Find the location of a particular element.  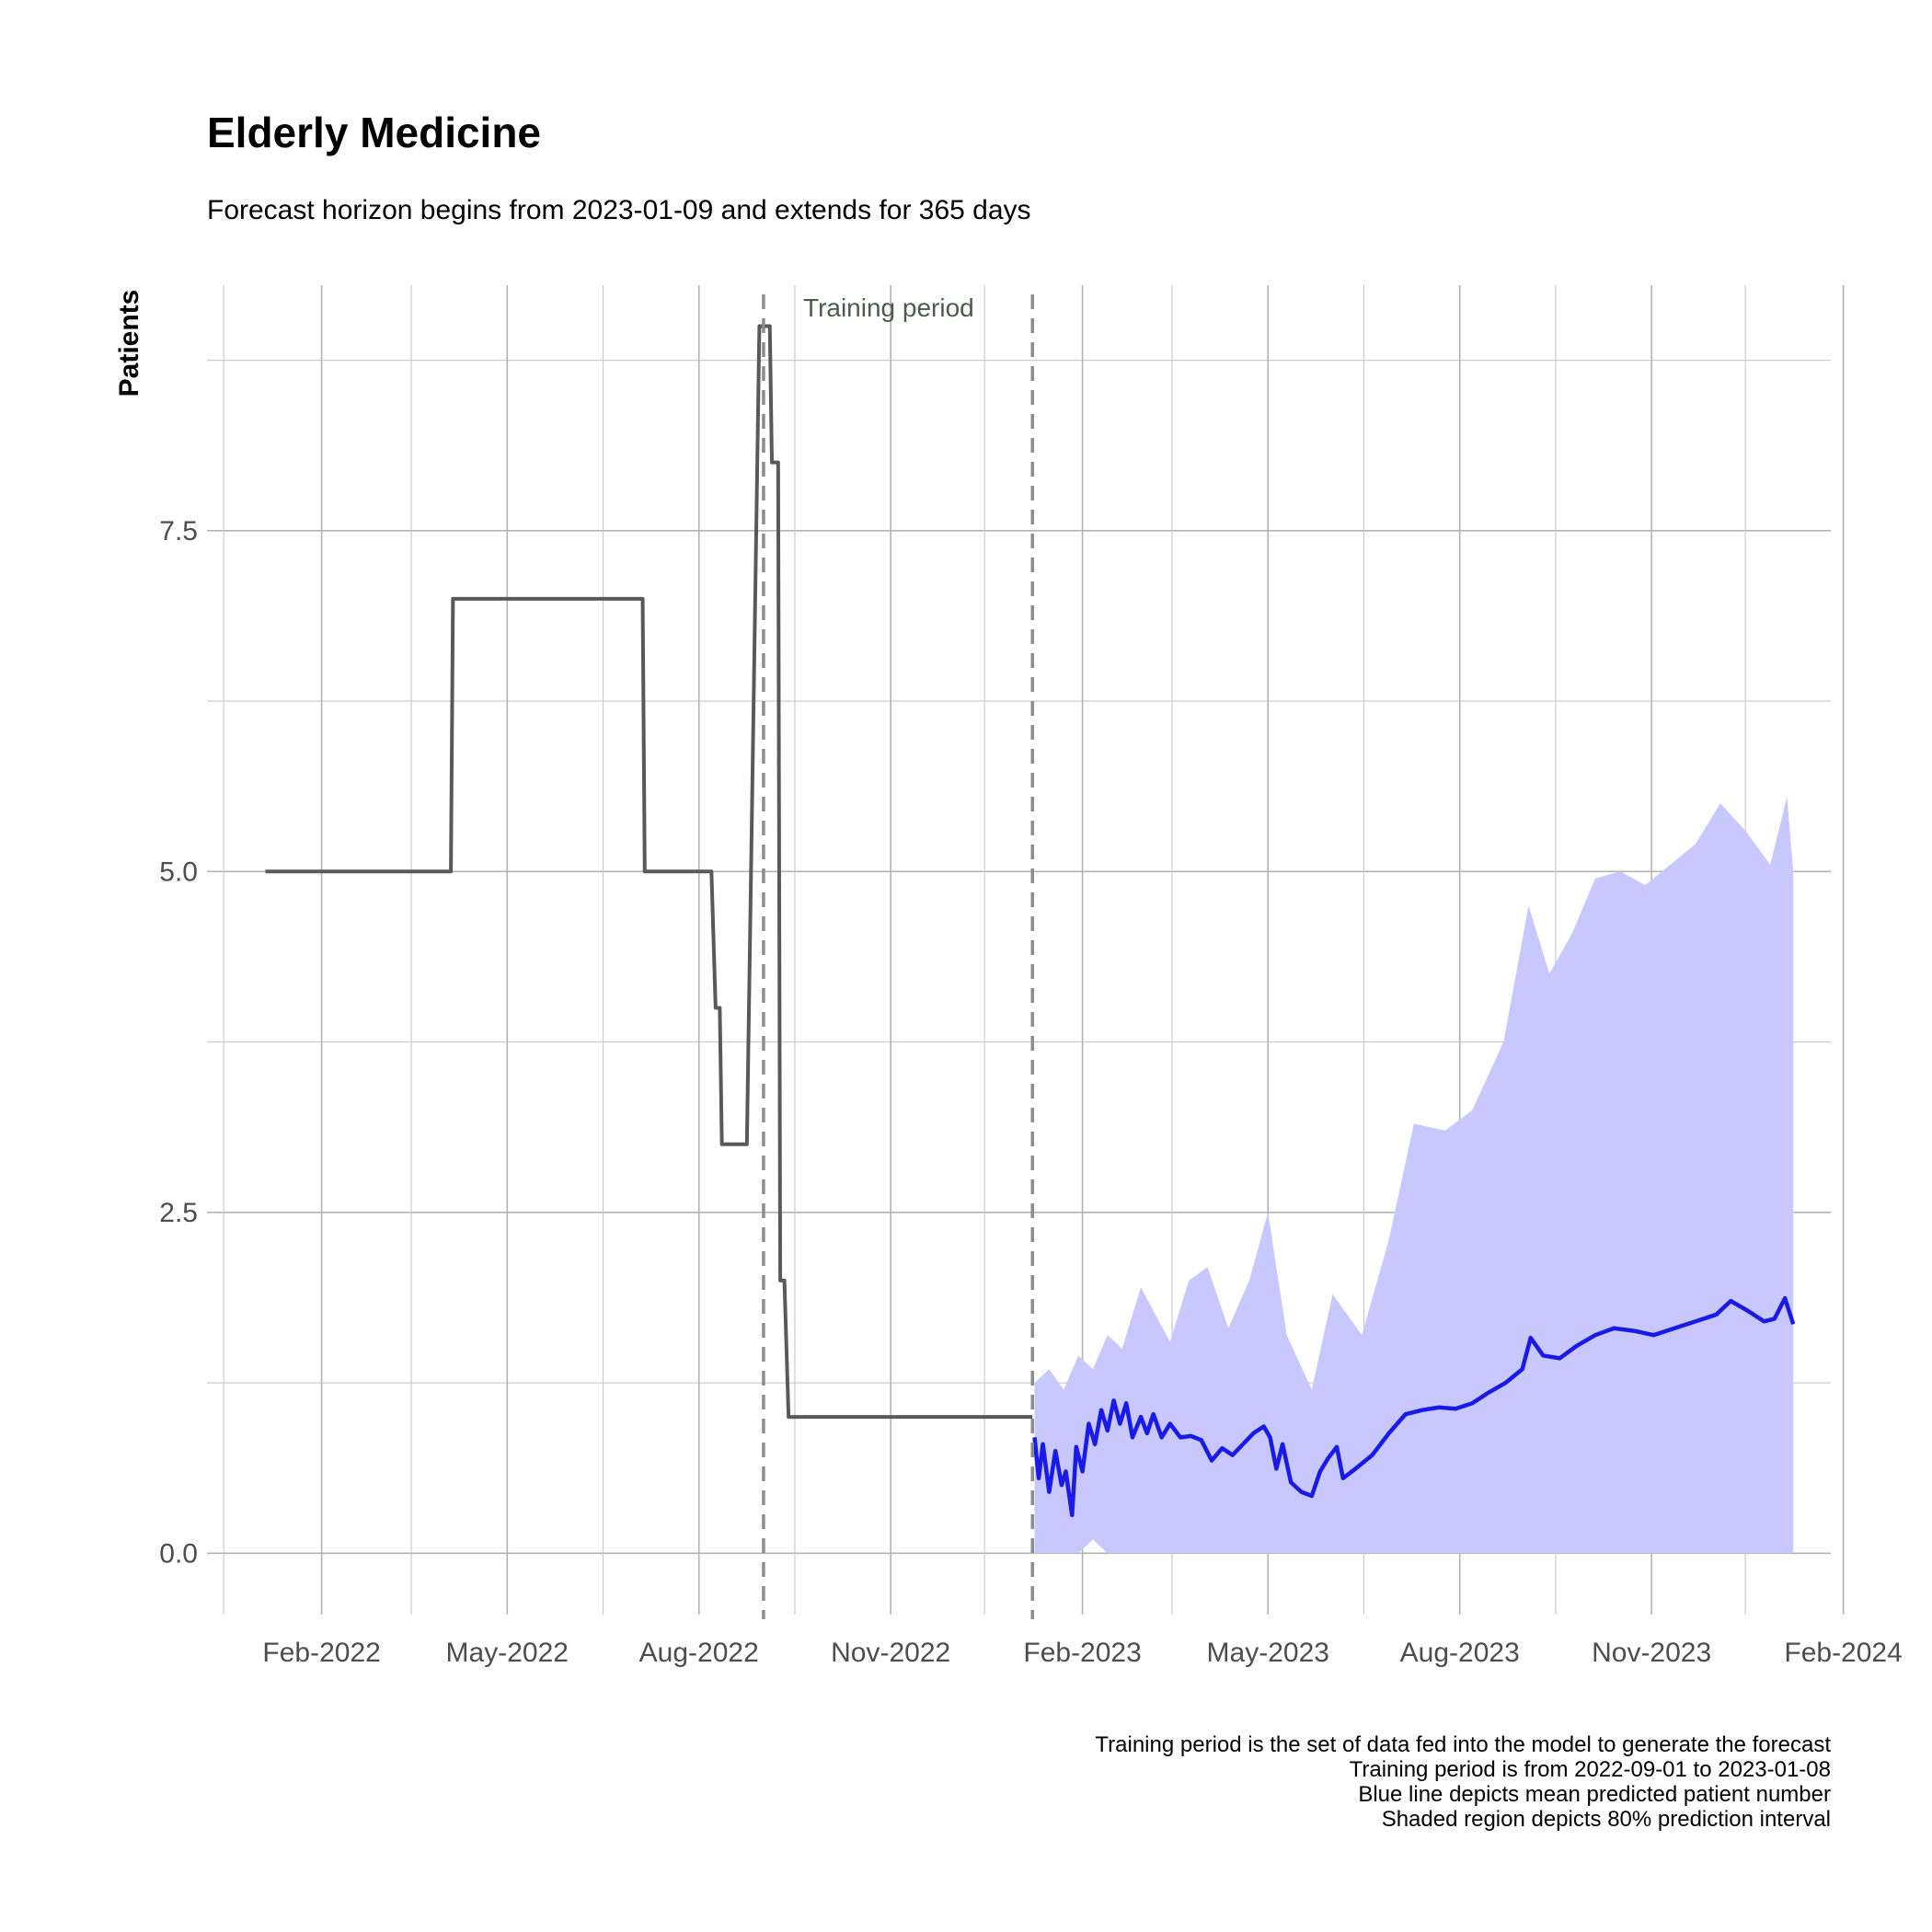

forecast-mean-line is located at coordinates (1414, 1406).